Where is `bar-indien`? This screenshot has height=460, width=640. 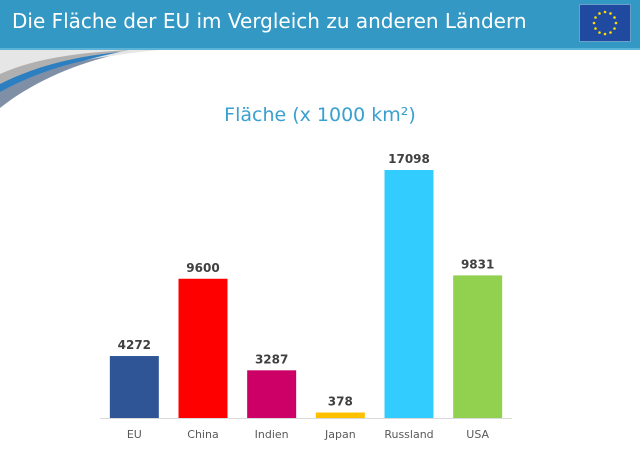
bar-indien is located at coordinates (272, 394).